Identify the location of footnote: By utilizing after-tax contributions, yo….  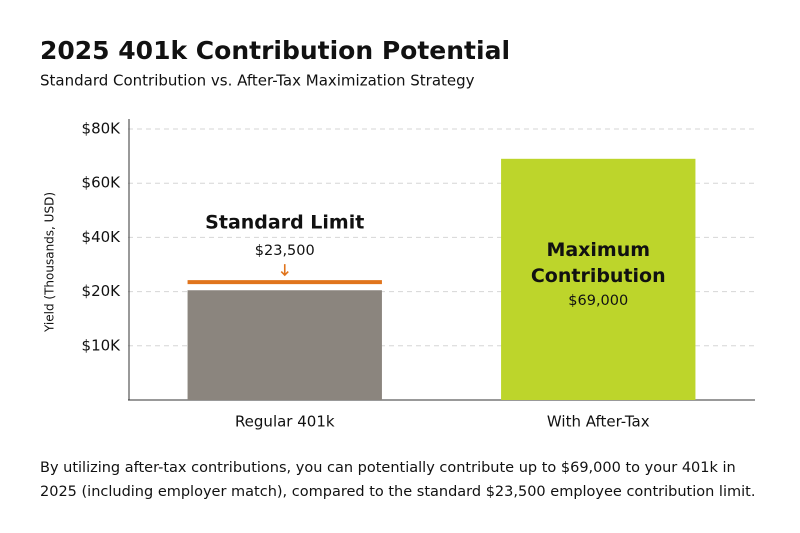
(398, 480).